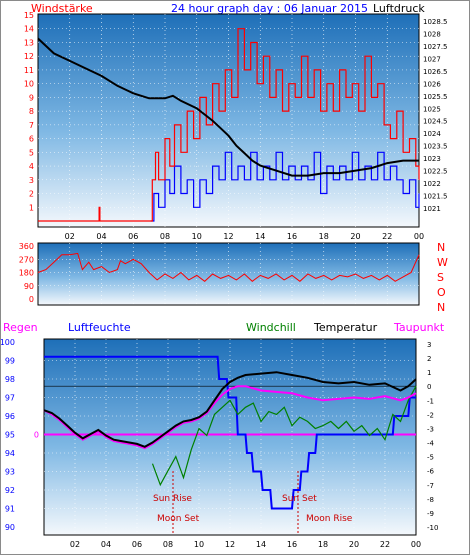 Image resolution: width=470 pixels, height=555 pixels. Describe the element at coordinates (106, 544) in the screenshot. I see `time-tick-label: 04` at that location.